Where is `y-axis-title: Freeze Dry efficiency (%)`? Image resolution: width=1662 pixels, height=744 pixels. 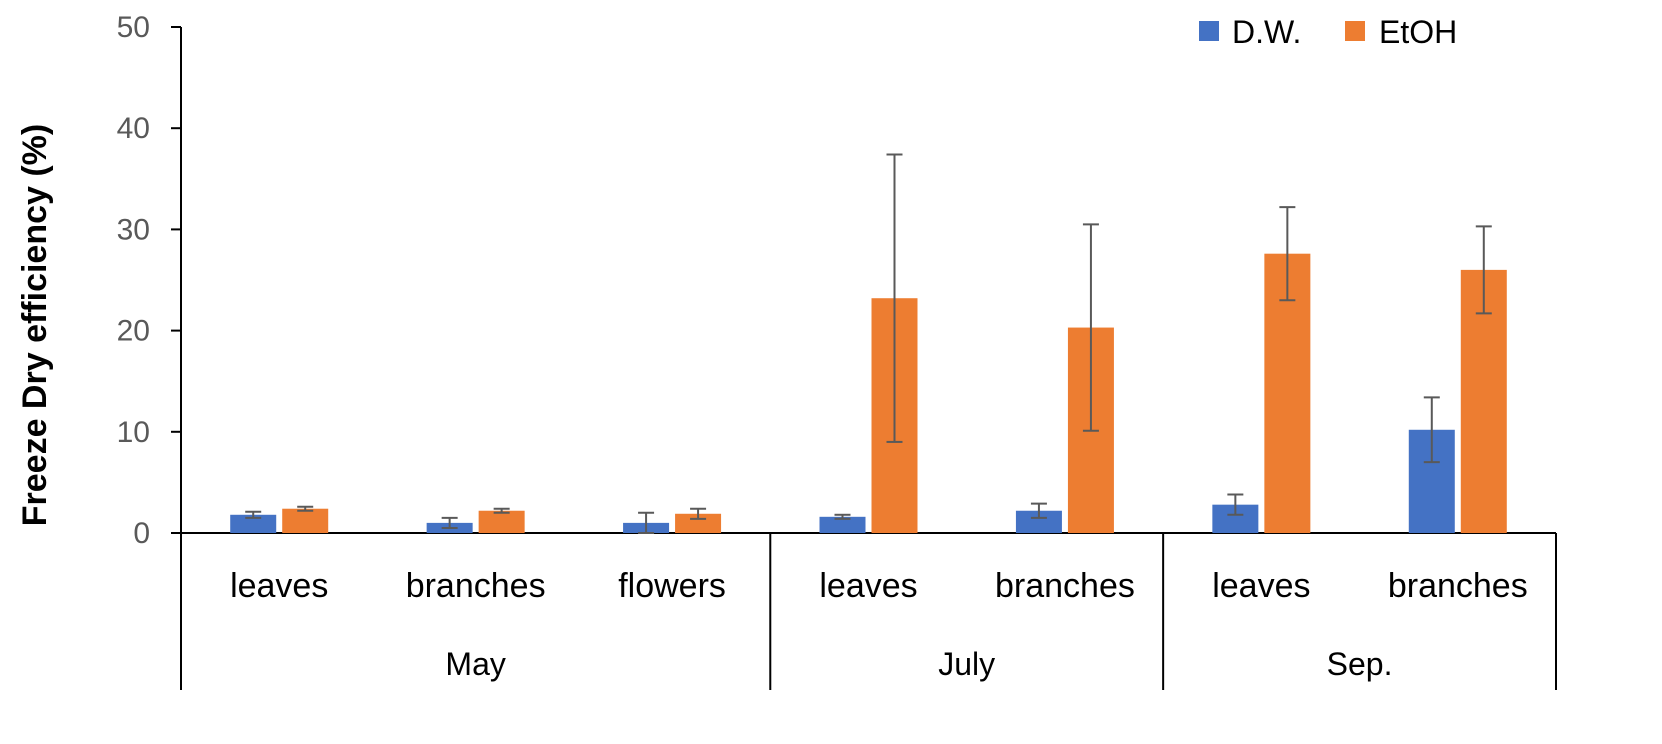 y-axis-title: Freeze Dry efficiency (%) is located at coordinates (35, 325).